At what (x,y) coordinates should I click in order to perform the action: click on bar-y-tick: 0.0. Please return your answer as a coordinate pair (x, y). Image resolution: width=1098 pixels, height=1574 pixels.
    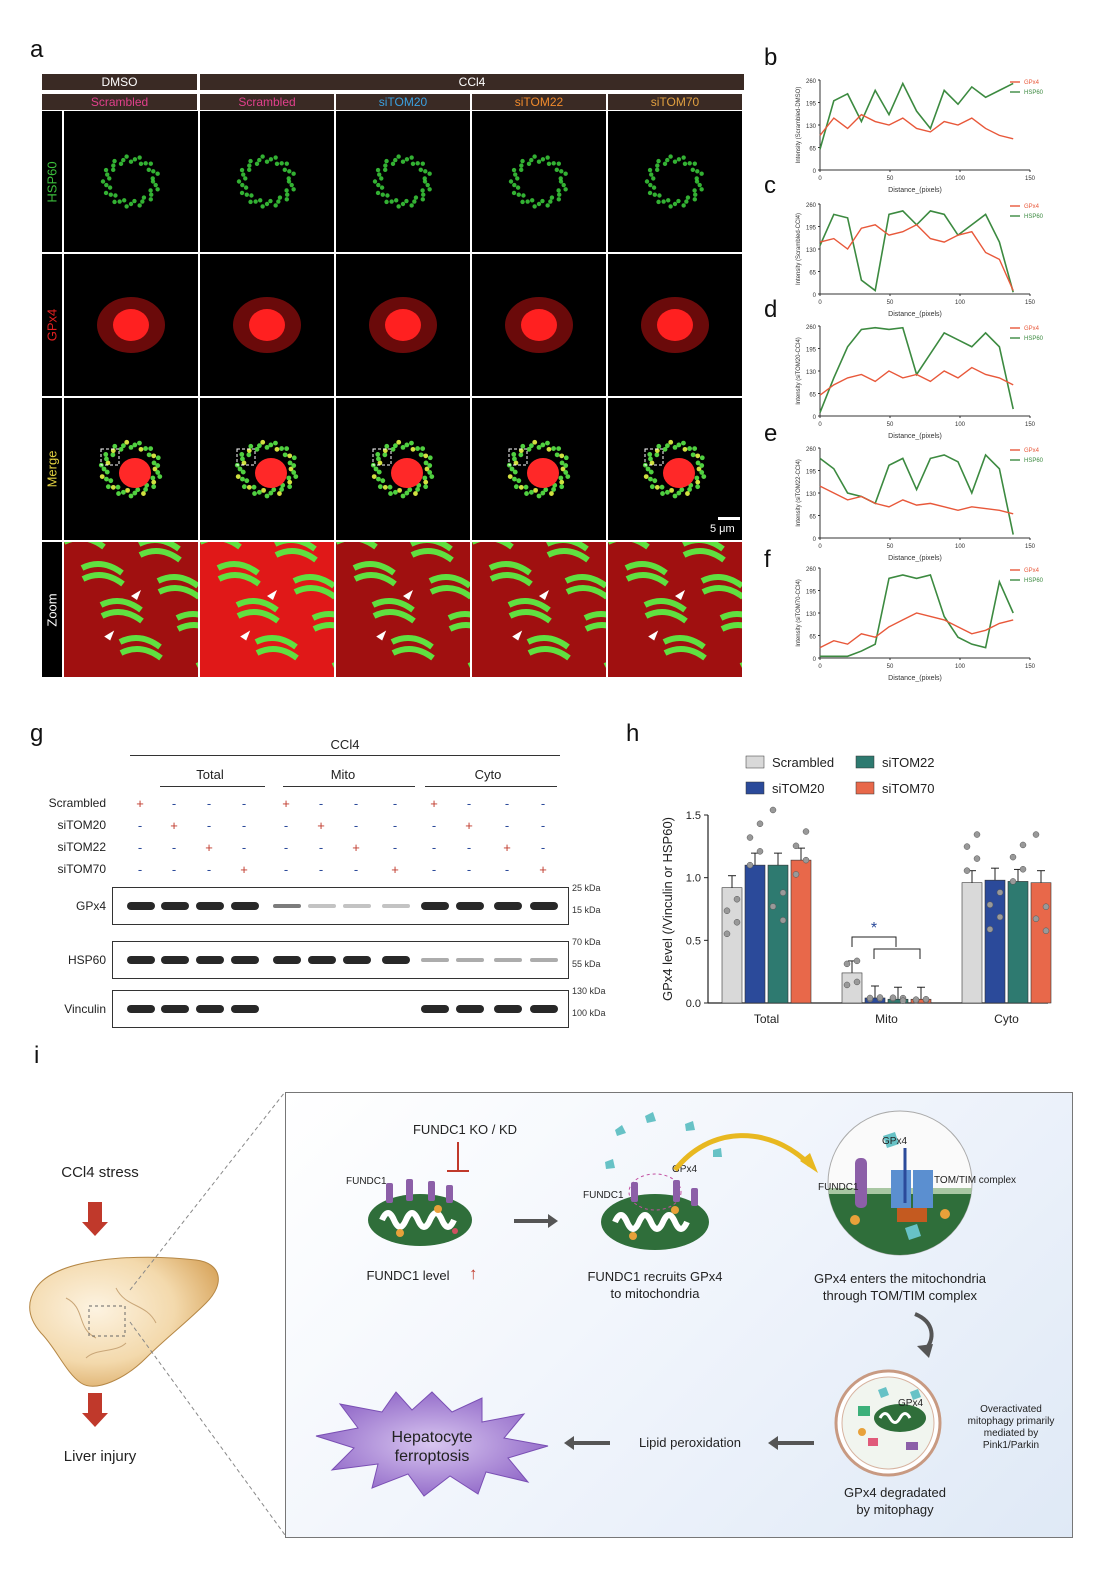
    Looking at the image, I should click on (693, 1004).